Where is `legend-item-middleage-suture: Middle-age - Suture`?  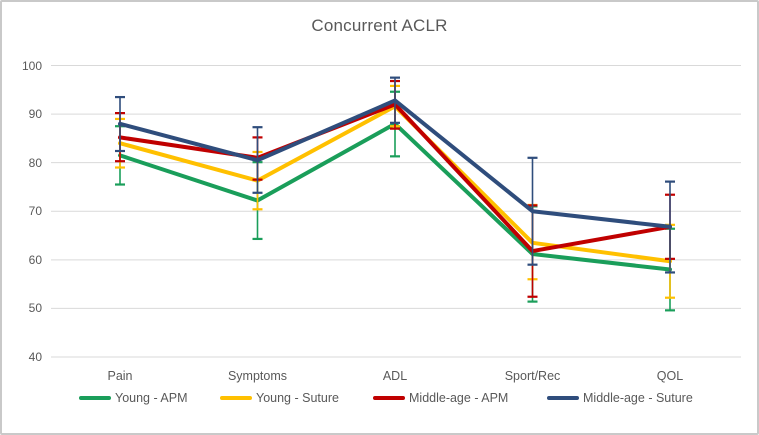
legend-item-middleage-suture: Middle-age - Suture is located at coordinates (620, 398).